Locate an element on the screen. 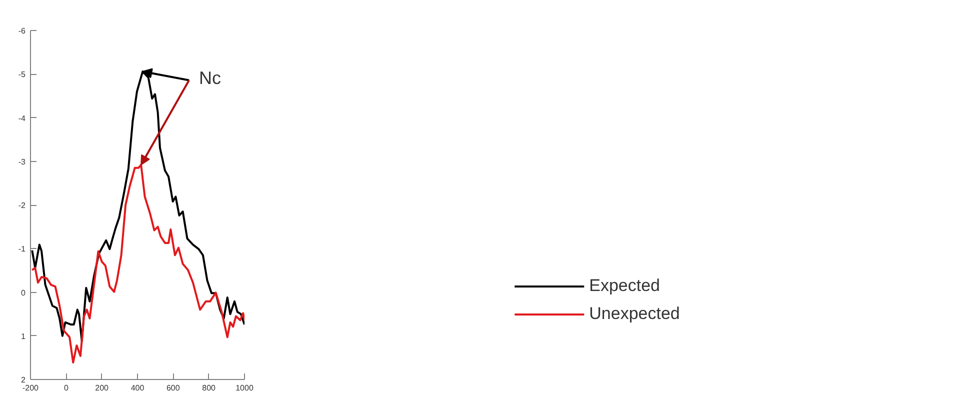 This screenshot has height=408, width=954. x-tick-label: 400 is located at coordinates (137, 388).